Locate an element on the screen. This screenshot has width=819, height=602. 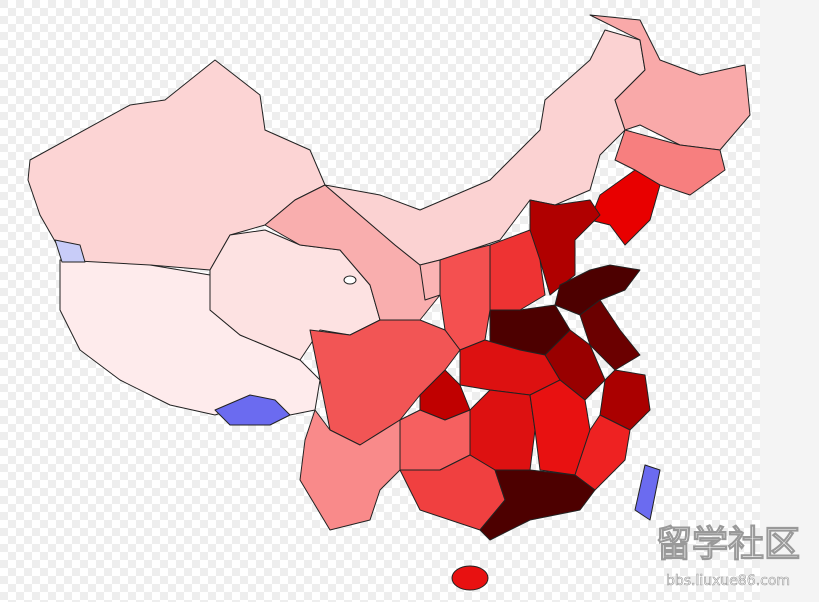
hainan is located at coordinates (470, 578).